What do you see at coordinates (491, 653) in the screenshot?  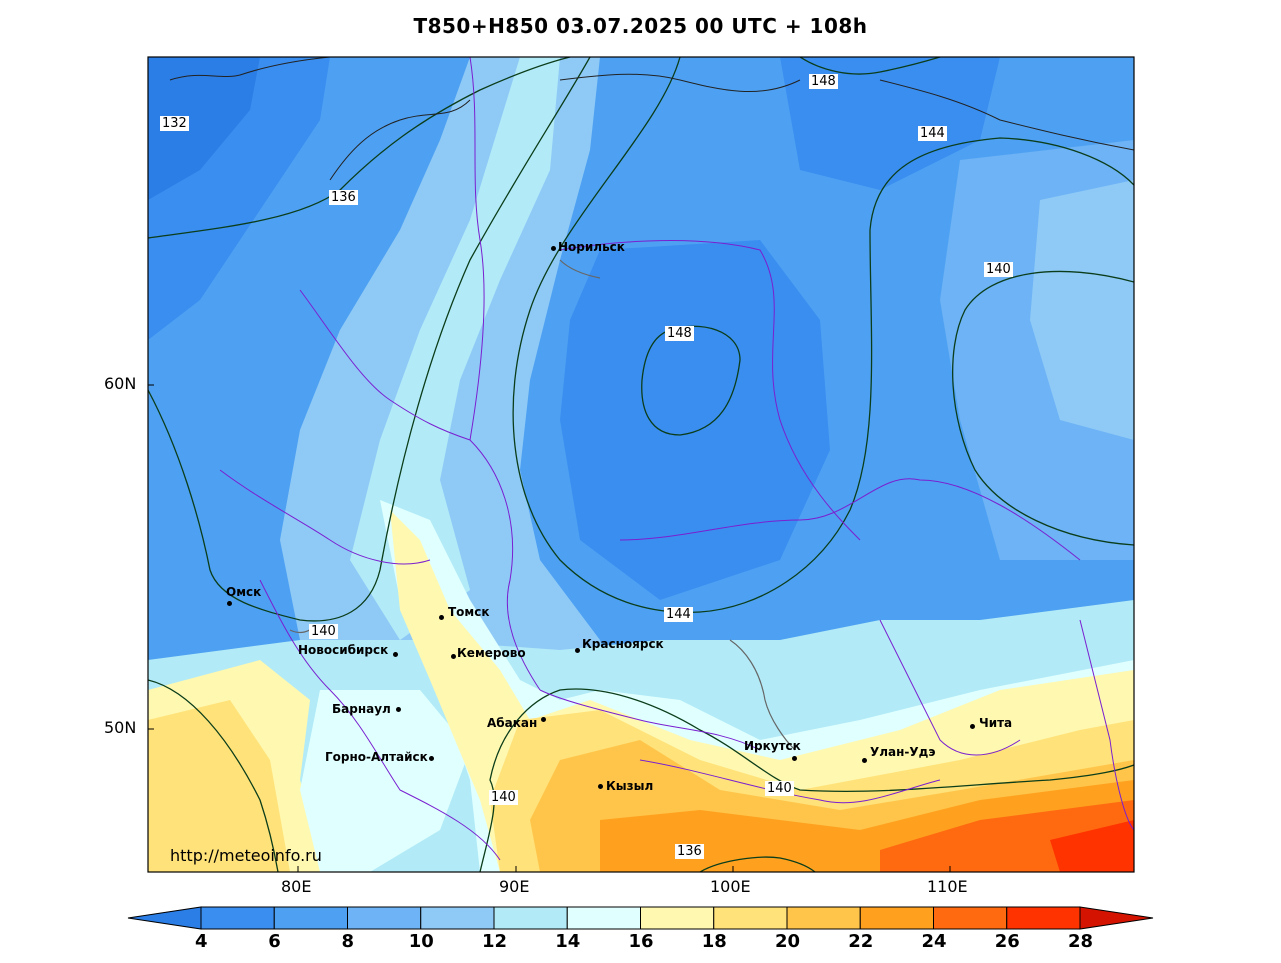 I see `city-label-kemerovo: Кемерово` at bounding box center [491, 653].